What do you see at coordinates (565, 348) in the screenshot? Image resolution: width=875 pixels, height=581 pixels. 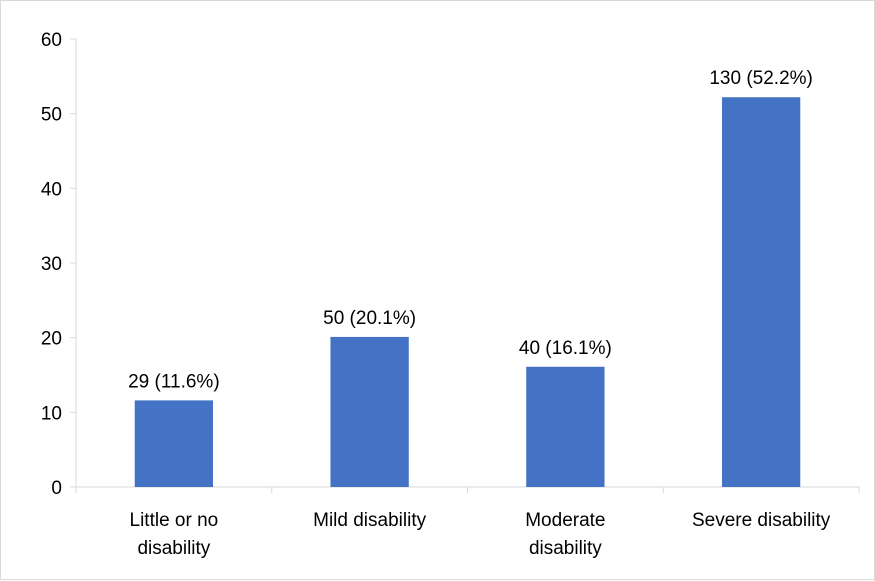 I see `data-label: 40 (16.1%)` at bounding box center [565, 348].